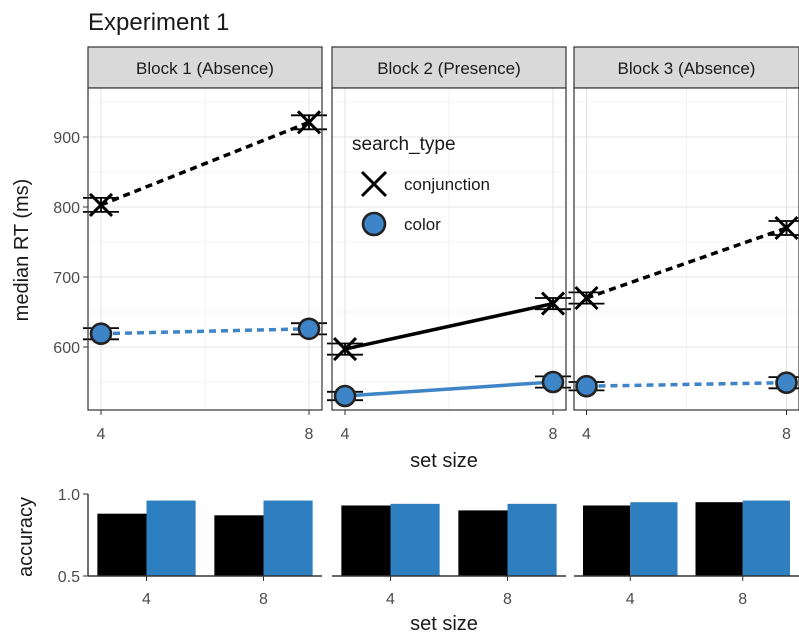 Image resolution: width=799 pixels, height=635 pixels. What do you see at coordinates (444, 461) in the screenshot?
I see `rt-x-axis-label: set size` at bounding box center [444, 461].